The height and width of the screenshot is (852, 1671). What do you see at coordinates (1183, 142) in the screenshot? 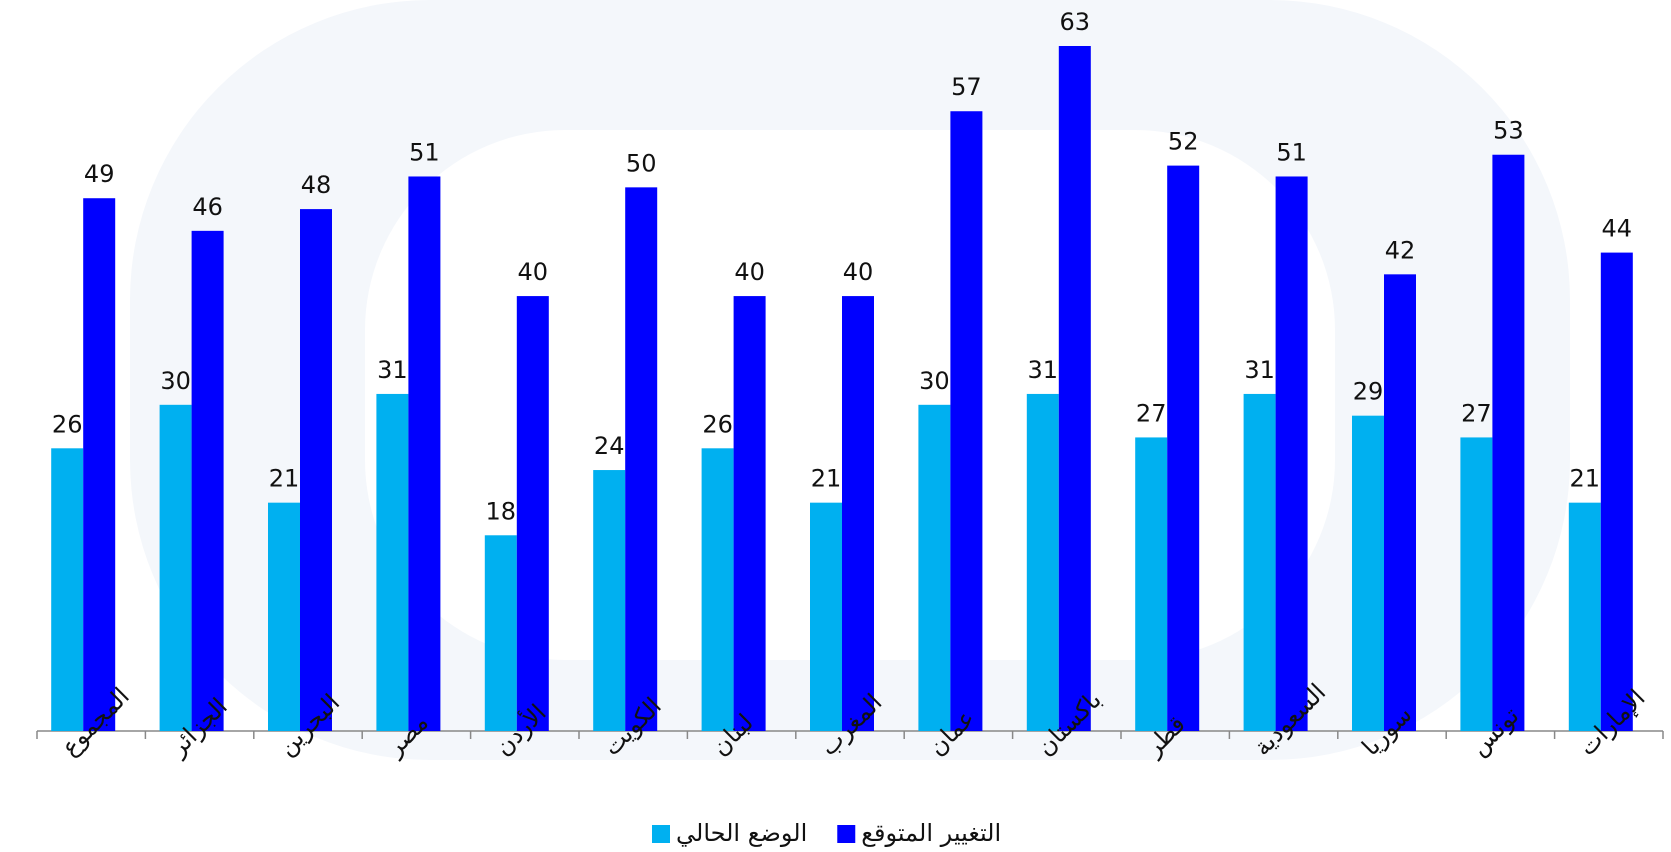
I see `data-label: 52` at bounding box center [1183, 142].